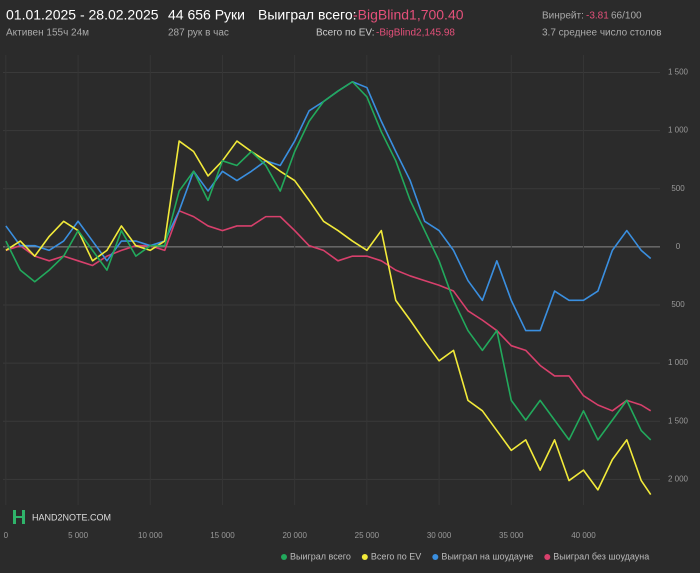 The width and height of the screenshot is (700, 573). I want to click on x-tick-label: 25 000, so click(367, 535).